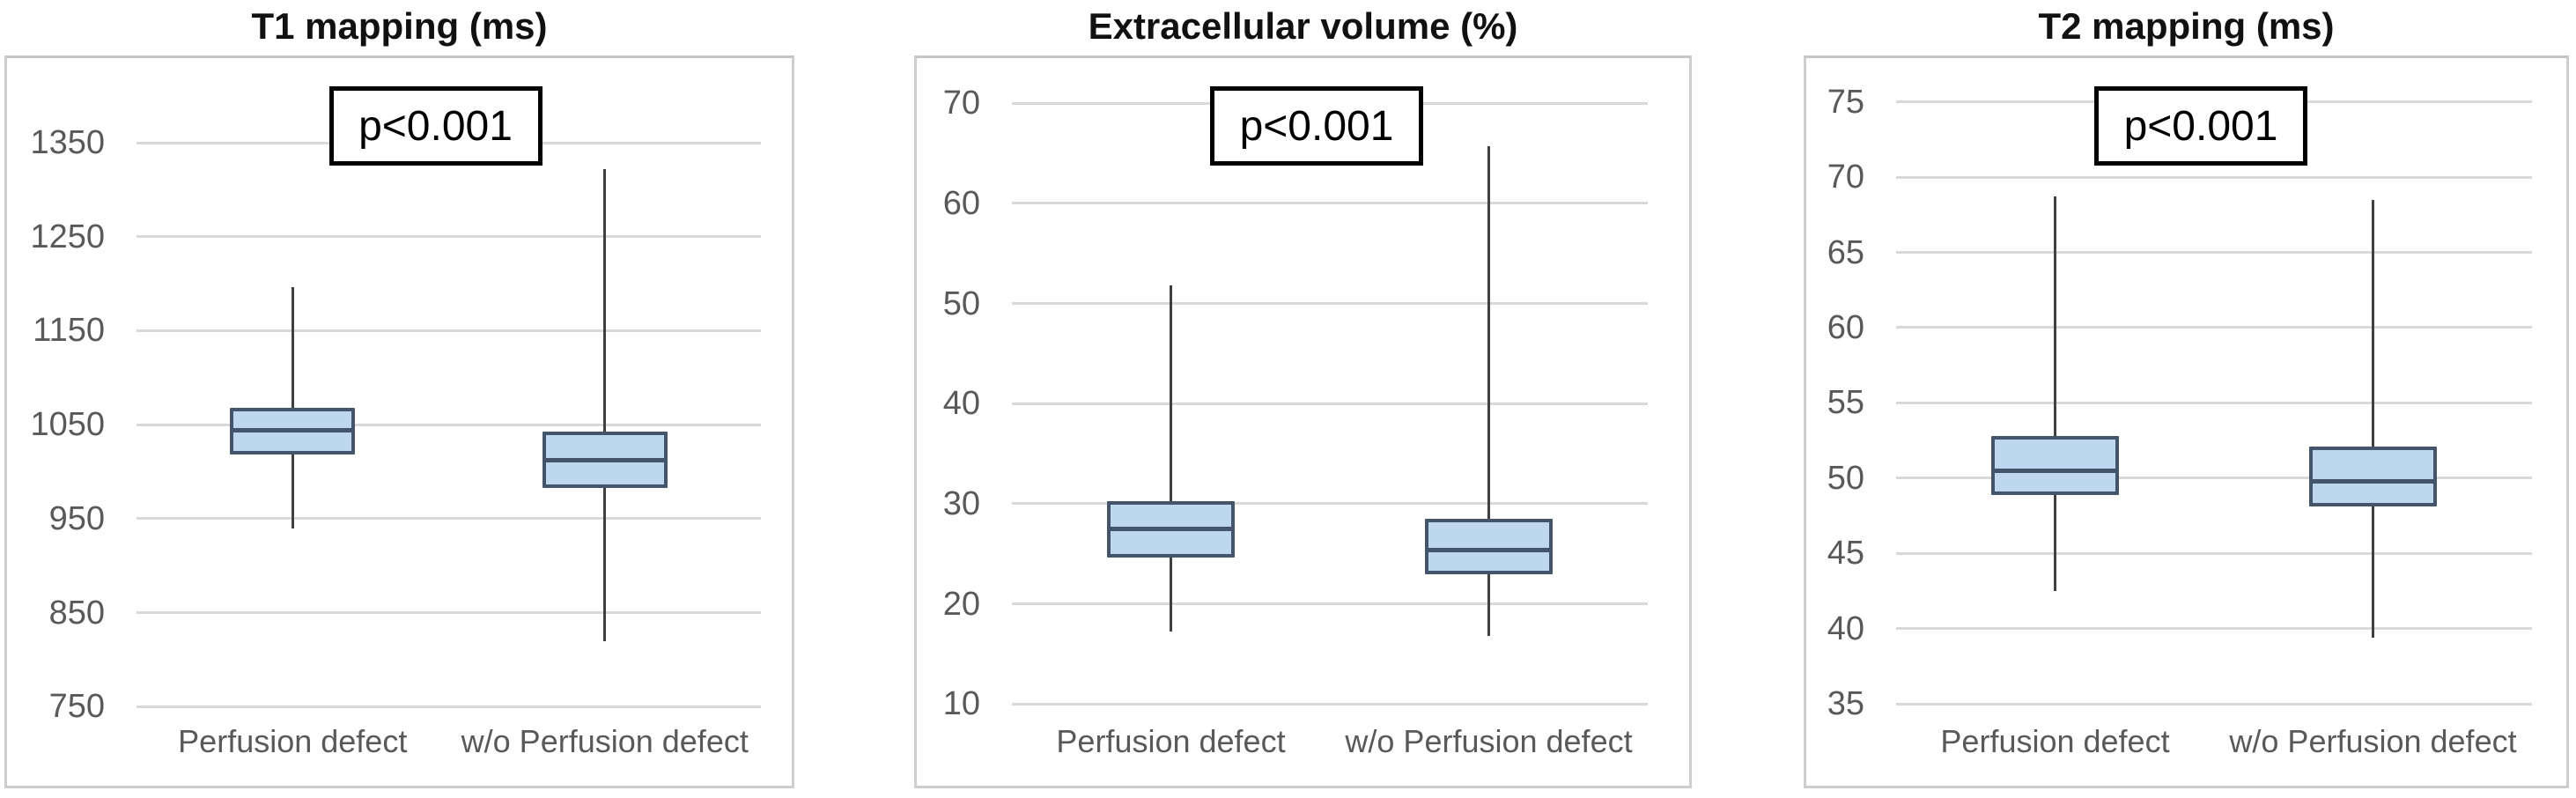 The image size is (2576, 798). Describe the element at coordinates (2186, 26) in the screenshot. I see `chart-title: T2 mapping (ms)` at that location.